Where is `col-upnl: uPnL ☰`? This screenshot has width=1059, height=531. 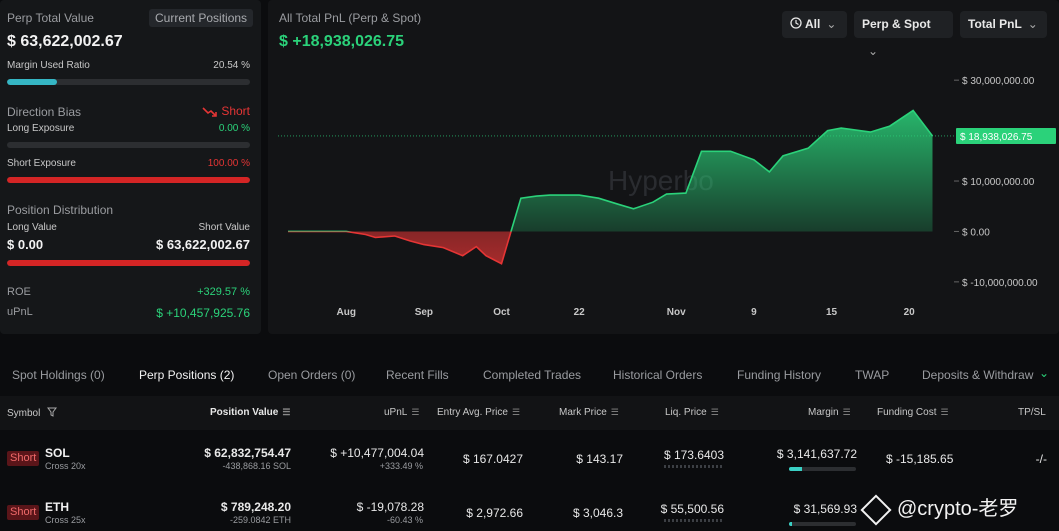
col-upnl: uPnL ☰ is located at coordinates (401, 412).